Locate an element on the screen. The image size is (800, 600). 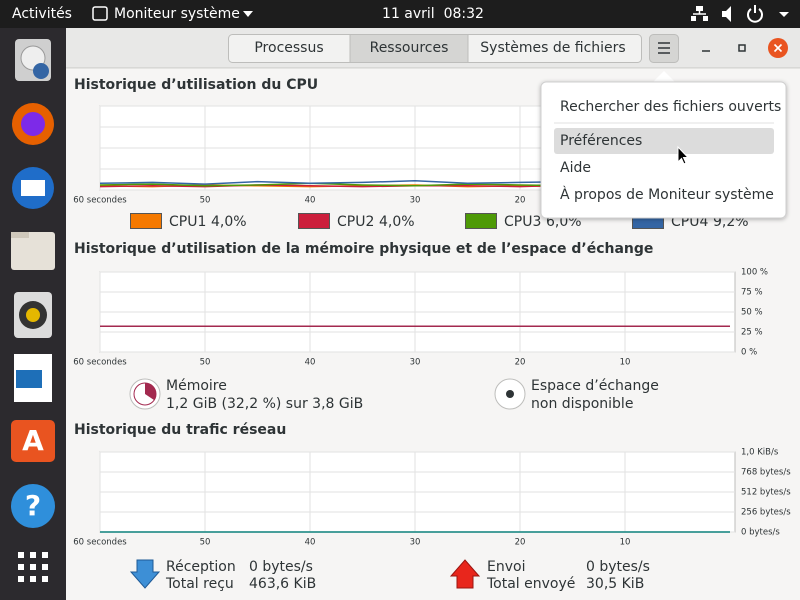
tab: Processus is located at coordinates (288, 48).